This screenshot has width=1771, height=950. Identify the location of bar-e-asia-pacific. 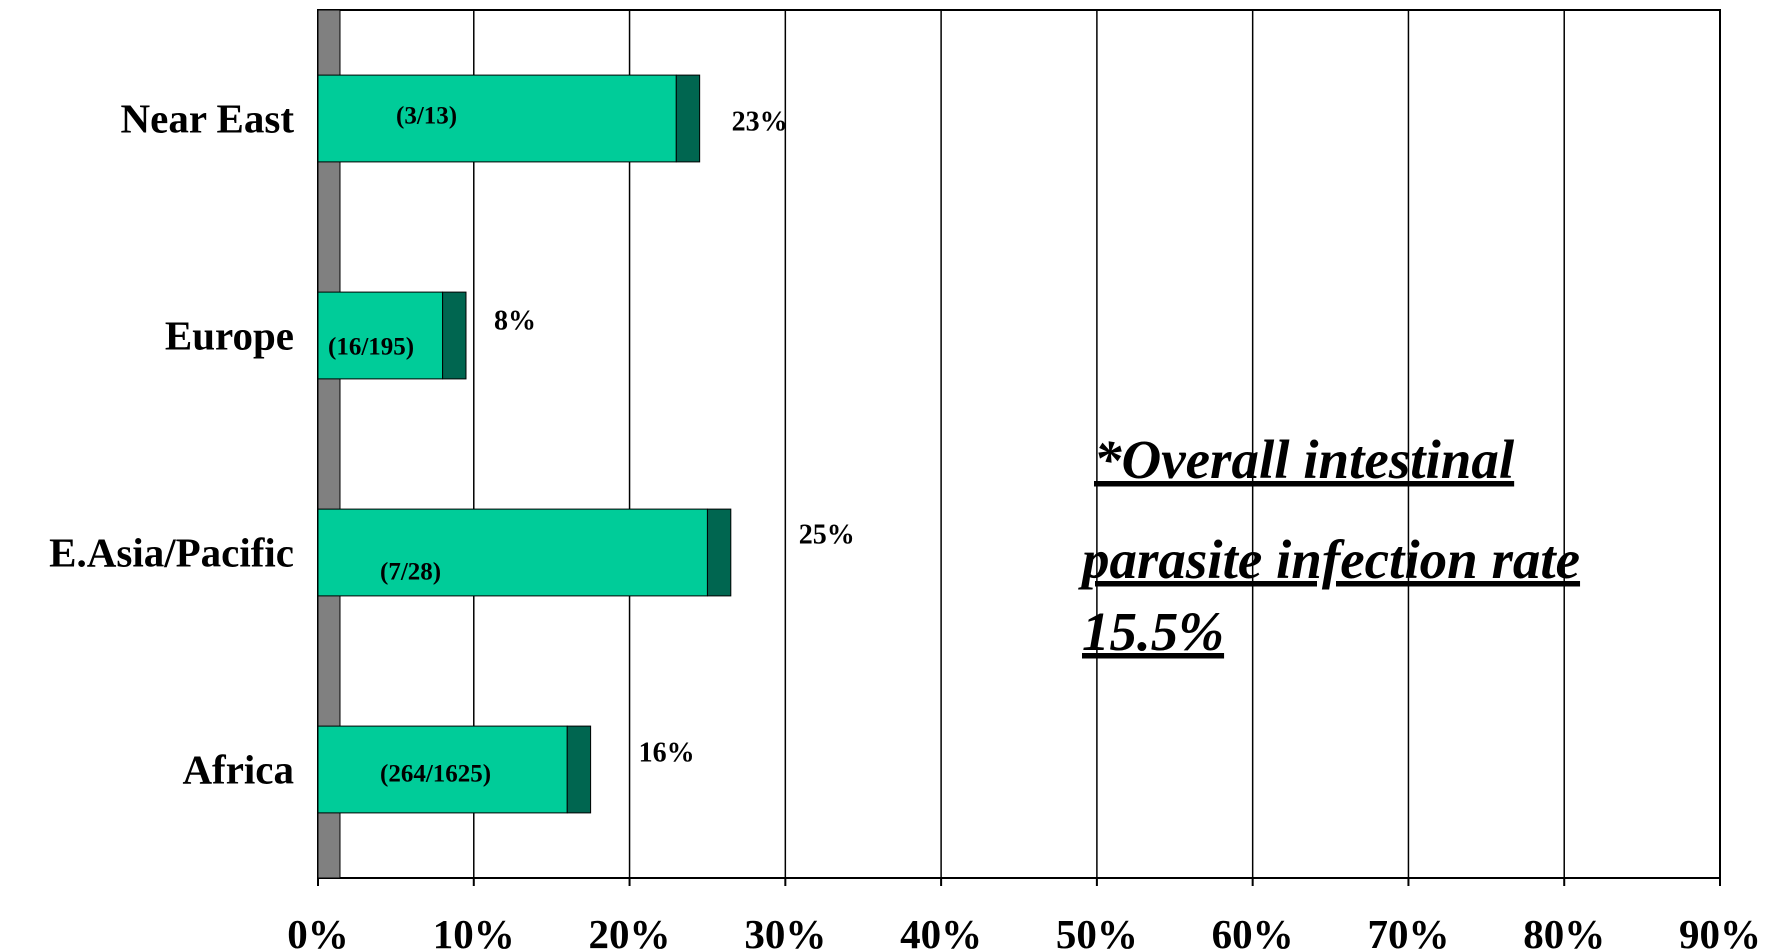
(512, 552).